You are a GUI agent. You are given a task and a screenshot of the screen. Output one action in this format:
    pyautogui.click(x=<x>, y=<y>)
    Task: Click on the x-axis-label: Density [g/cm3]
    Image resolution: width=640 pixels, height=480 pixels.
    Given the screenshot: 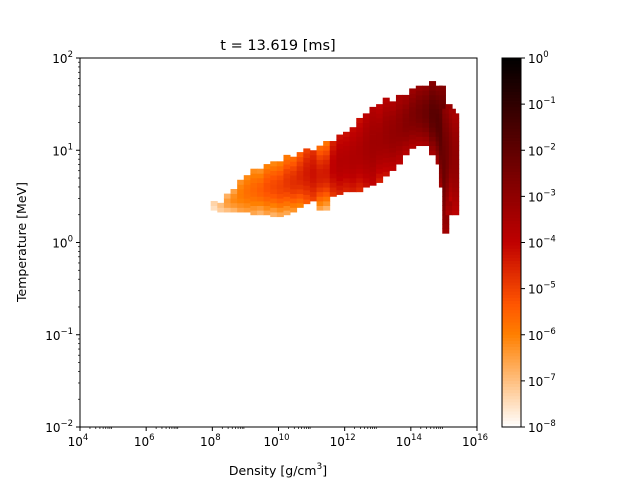 What is the action you would take?
    pyautogui.click(x=278, y=470)
    